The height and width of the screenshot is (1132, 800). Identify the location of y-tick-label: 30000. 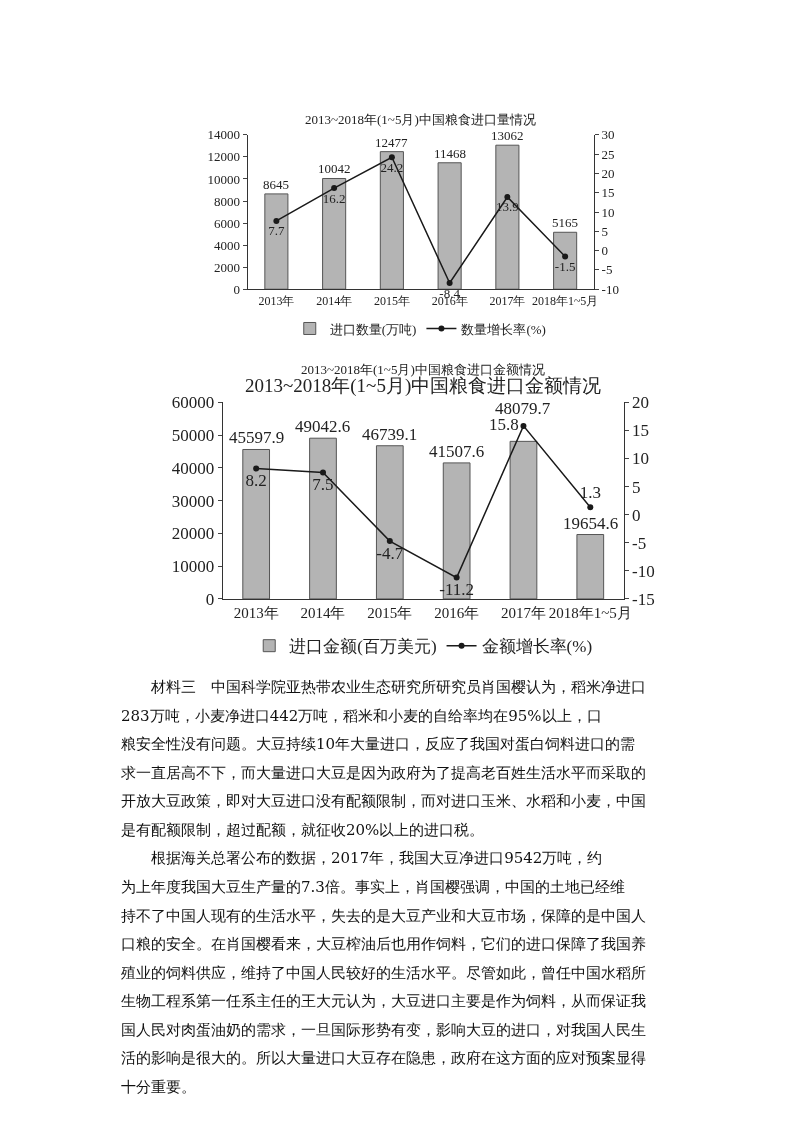
(193, 501).